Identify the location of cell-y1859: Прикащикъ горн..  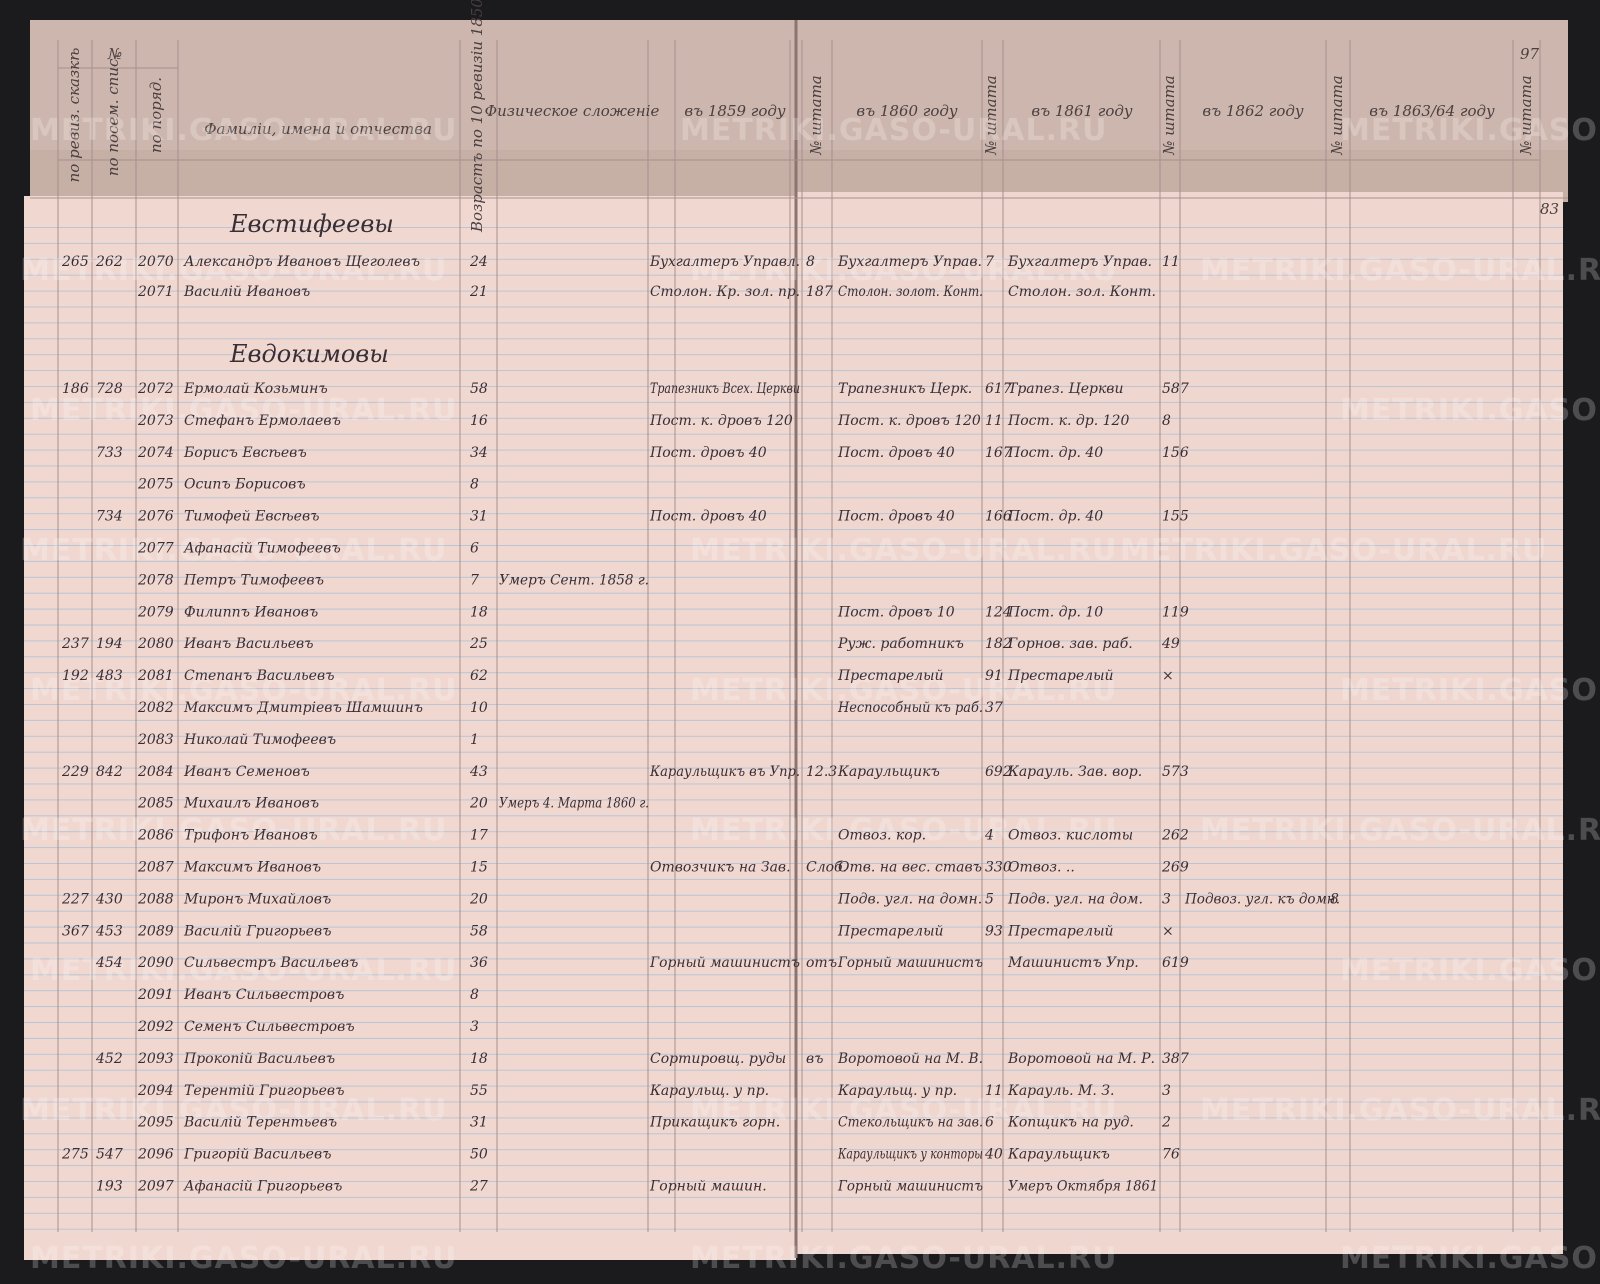
(714, 1123).